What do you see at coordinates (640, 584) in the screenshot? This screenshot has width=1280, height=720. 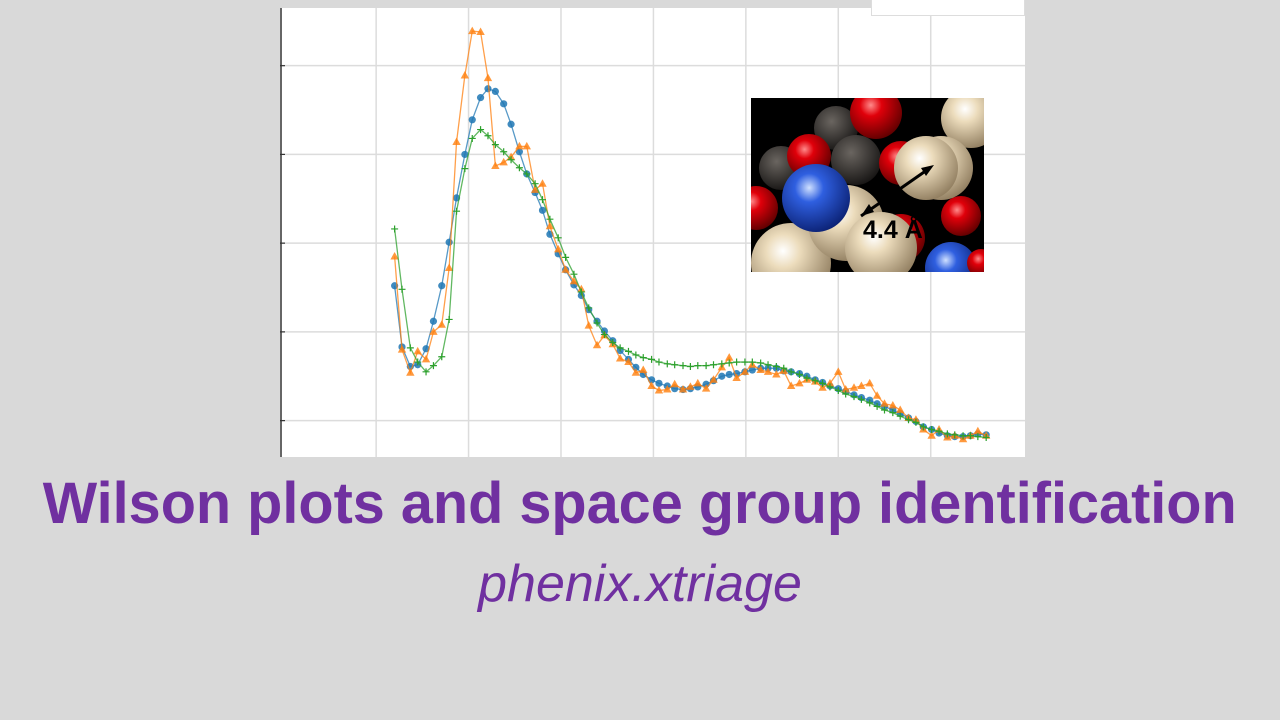 I see `slide-subtitle: phenix.xtriage` at bounding box center [640, 584].